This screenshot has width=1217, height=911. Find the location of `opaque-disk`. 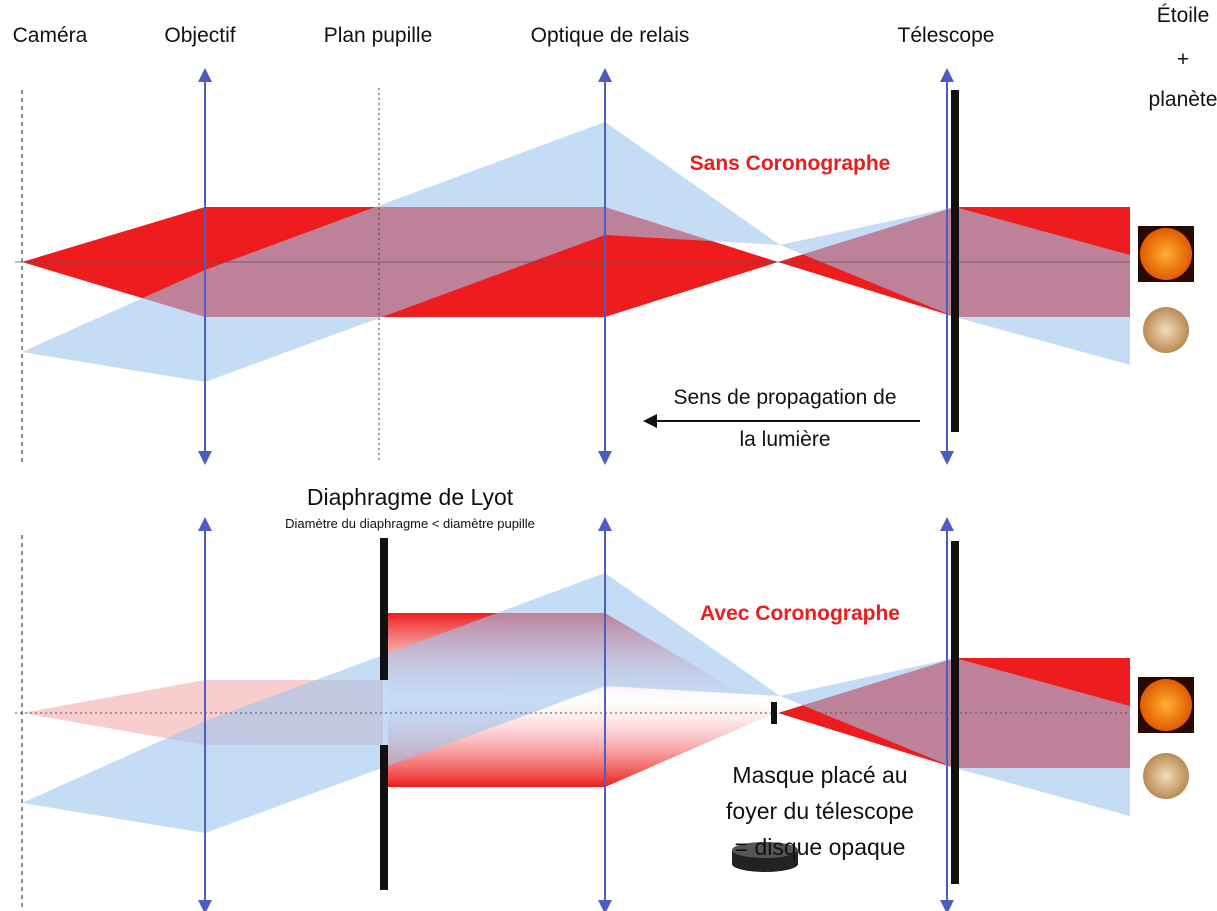

opaque-disk is located at coordinates (765, 857).